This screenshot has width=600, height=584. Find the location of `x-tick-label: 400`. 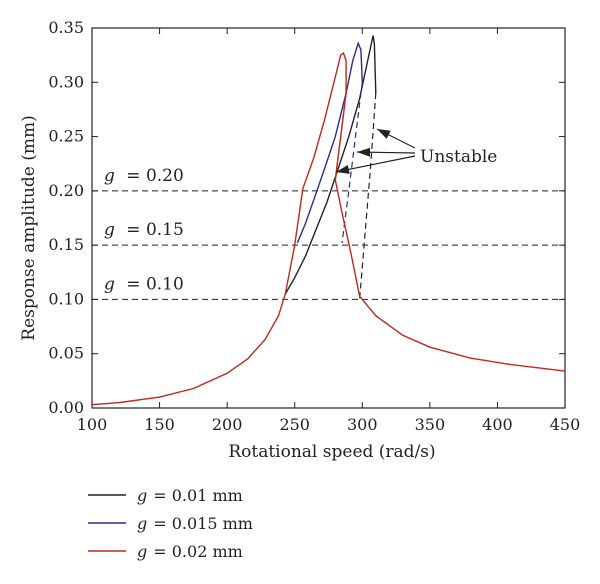

x-tick-label: 400 is located at coordinates (497, 424).